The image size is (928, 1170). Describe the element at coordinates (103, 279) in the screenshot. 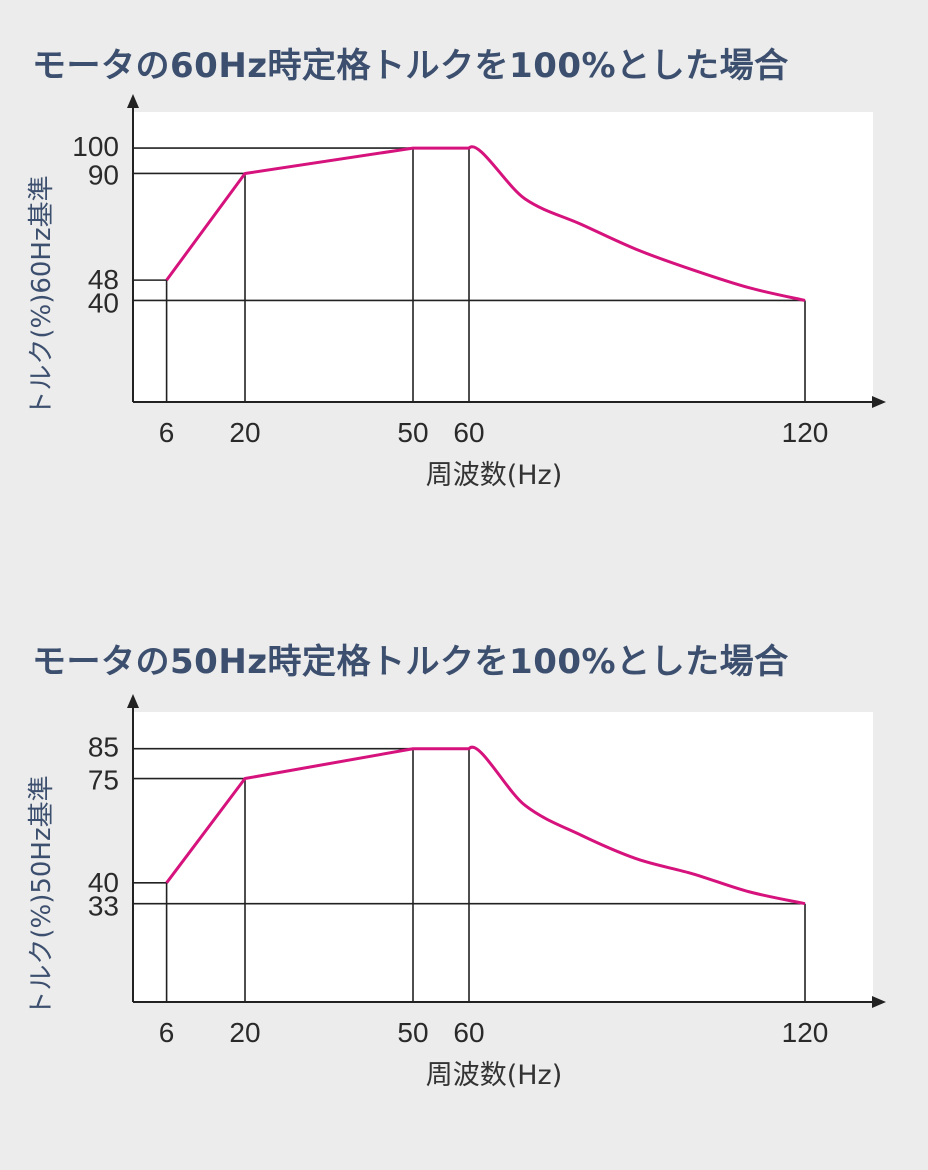

I see `y-tick-label: 48` at that location.